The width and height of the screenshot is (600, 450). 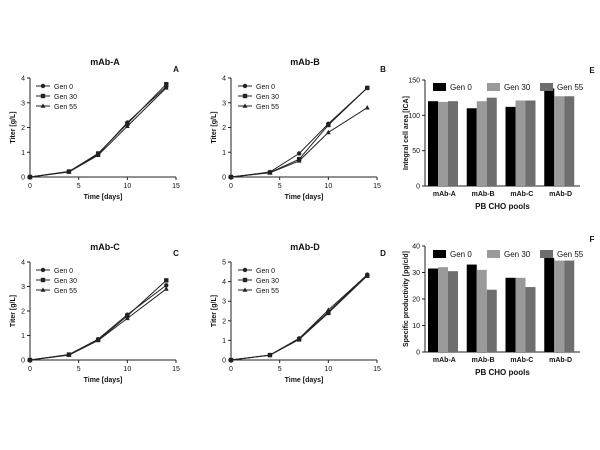 I want to click on panel-f-y-tick-label: 40, so click(x=416, y=247).